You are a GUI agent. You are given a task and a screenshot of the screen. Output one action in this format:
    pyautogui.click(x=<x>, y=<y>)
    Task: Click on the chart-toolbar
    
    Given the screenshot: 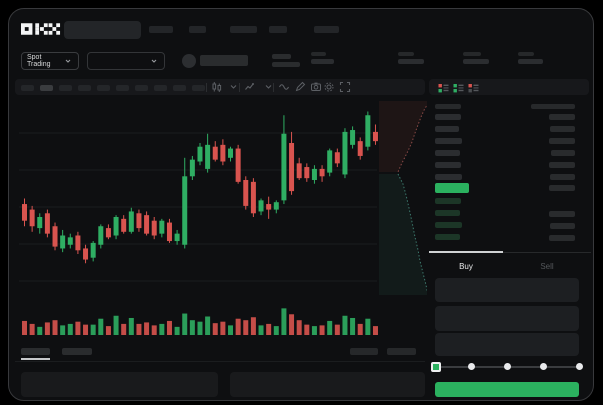 What is the action you would take?
    pyautogui.click(x=220, y=87)
    